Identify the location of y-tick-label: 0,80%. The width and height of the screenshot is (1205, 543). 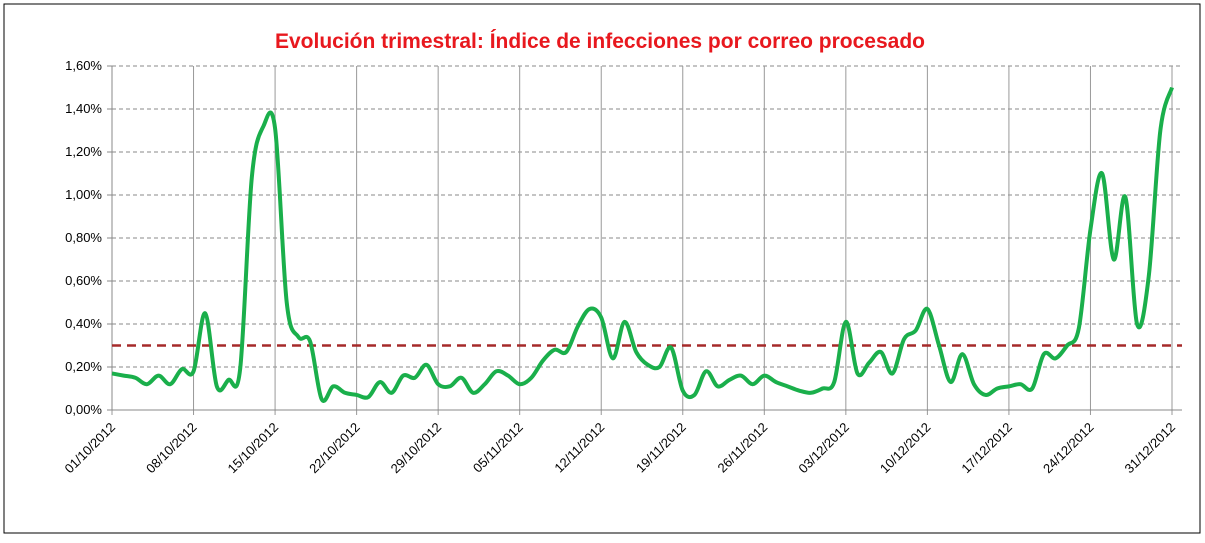
(83, 237).